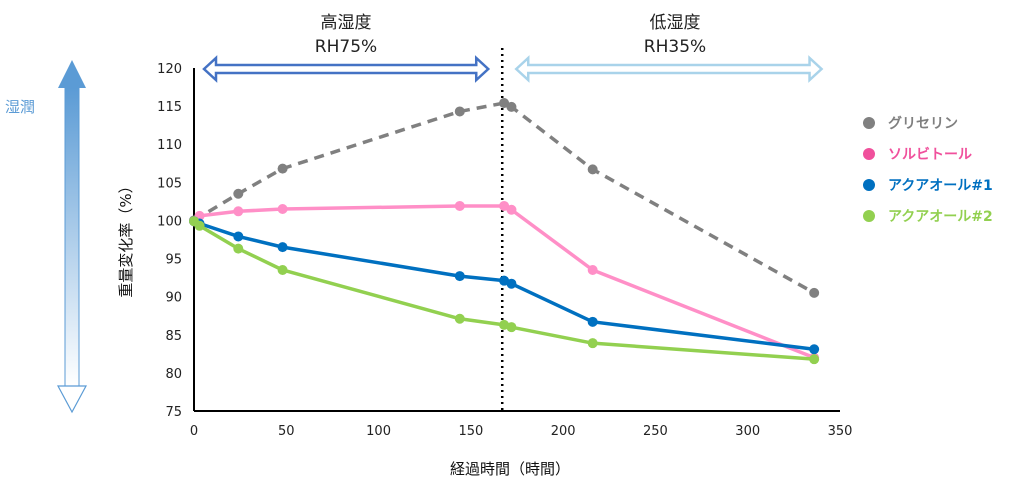 The height and width of the screenshot is (490, 1024). What do you see at coordinates (470, 431) in the screenshot?
I see `x-tick-label: 150` at bounding box center [470, 431].